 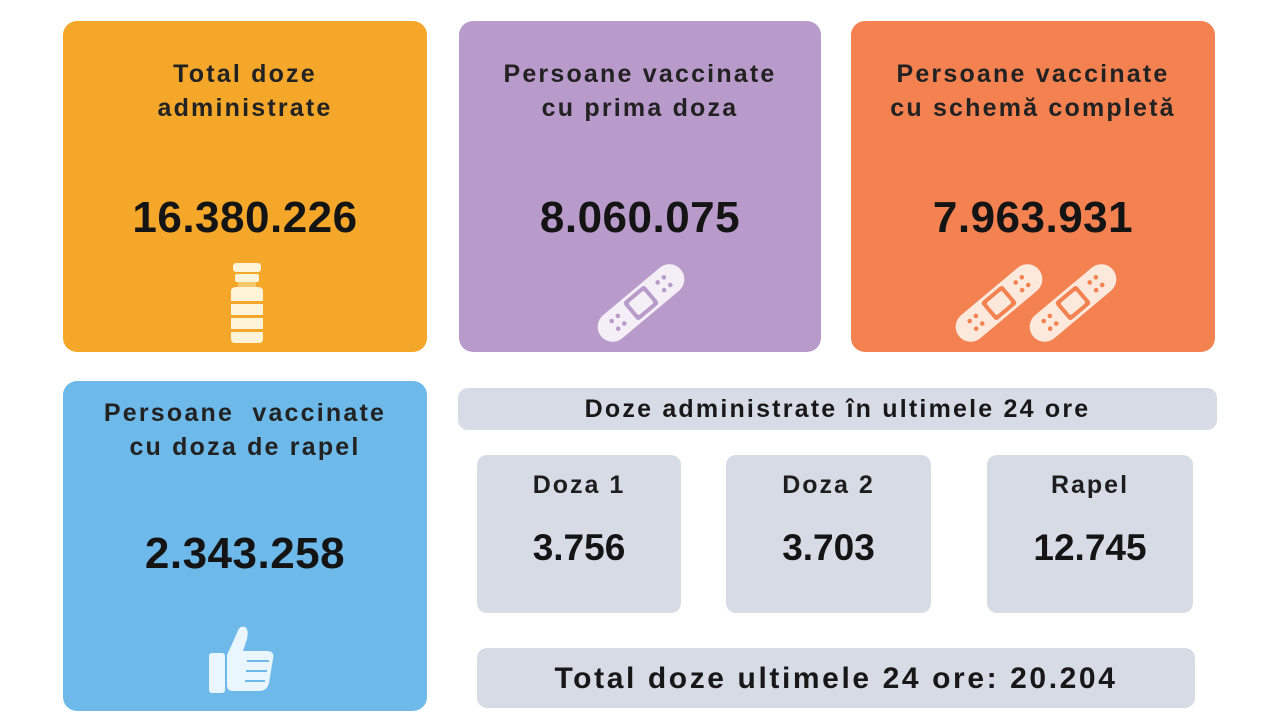 I want to click on dose1-24h-label: Doza 1, so click(x=579, y=485).